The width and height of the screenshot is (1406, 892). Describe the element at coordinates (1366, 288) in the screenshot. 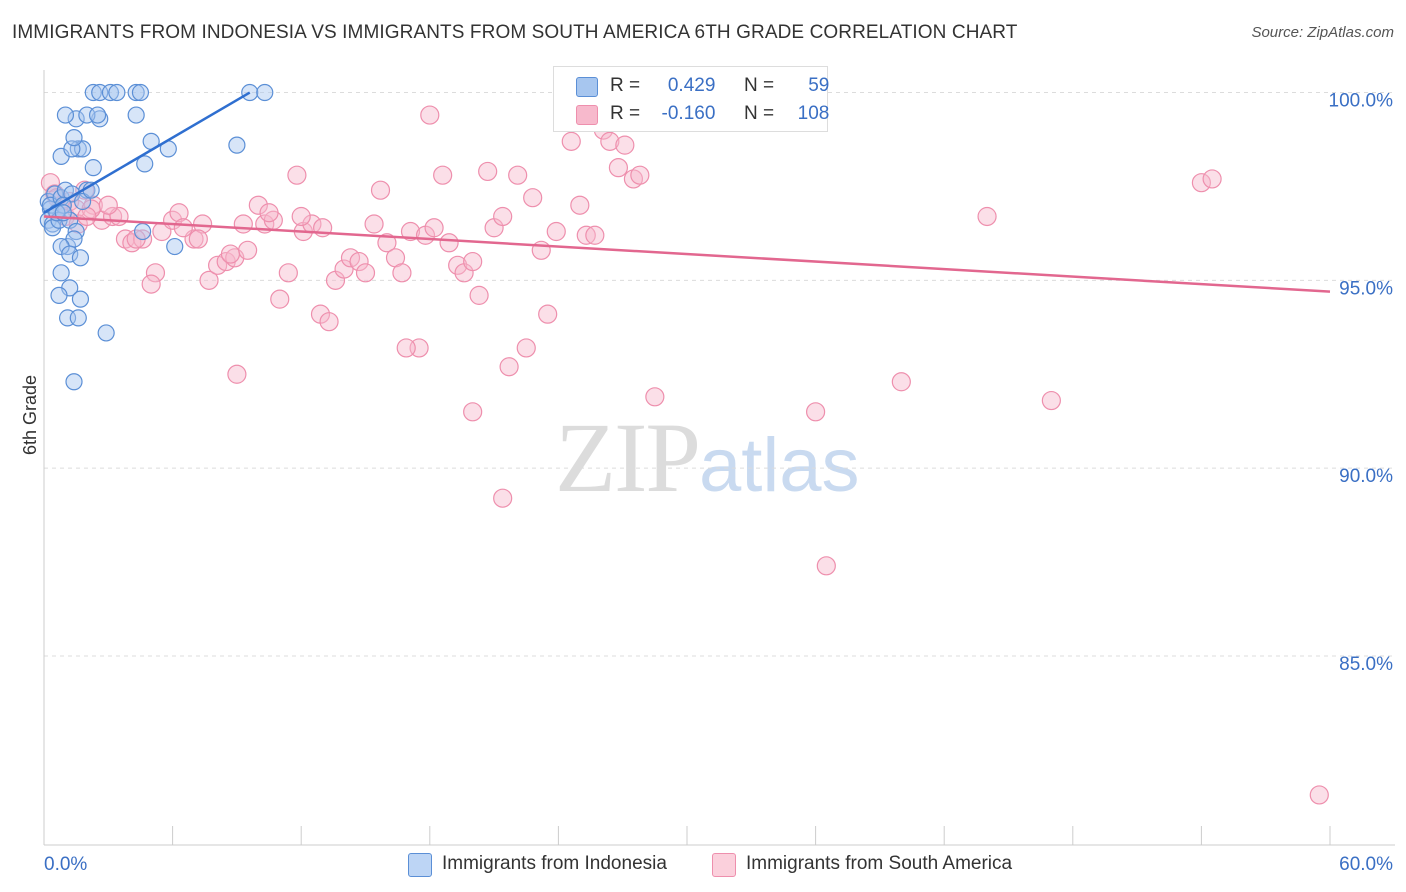

I see `y-tick-label: 95.0%` at that location.